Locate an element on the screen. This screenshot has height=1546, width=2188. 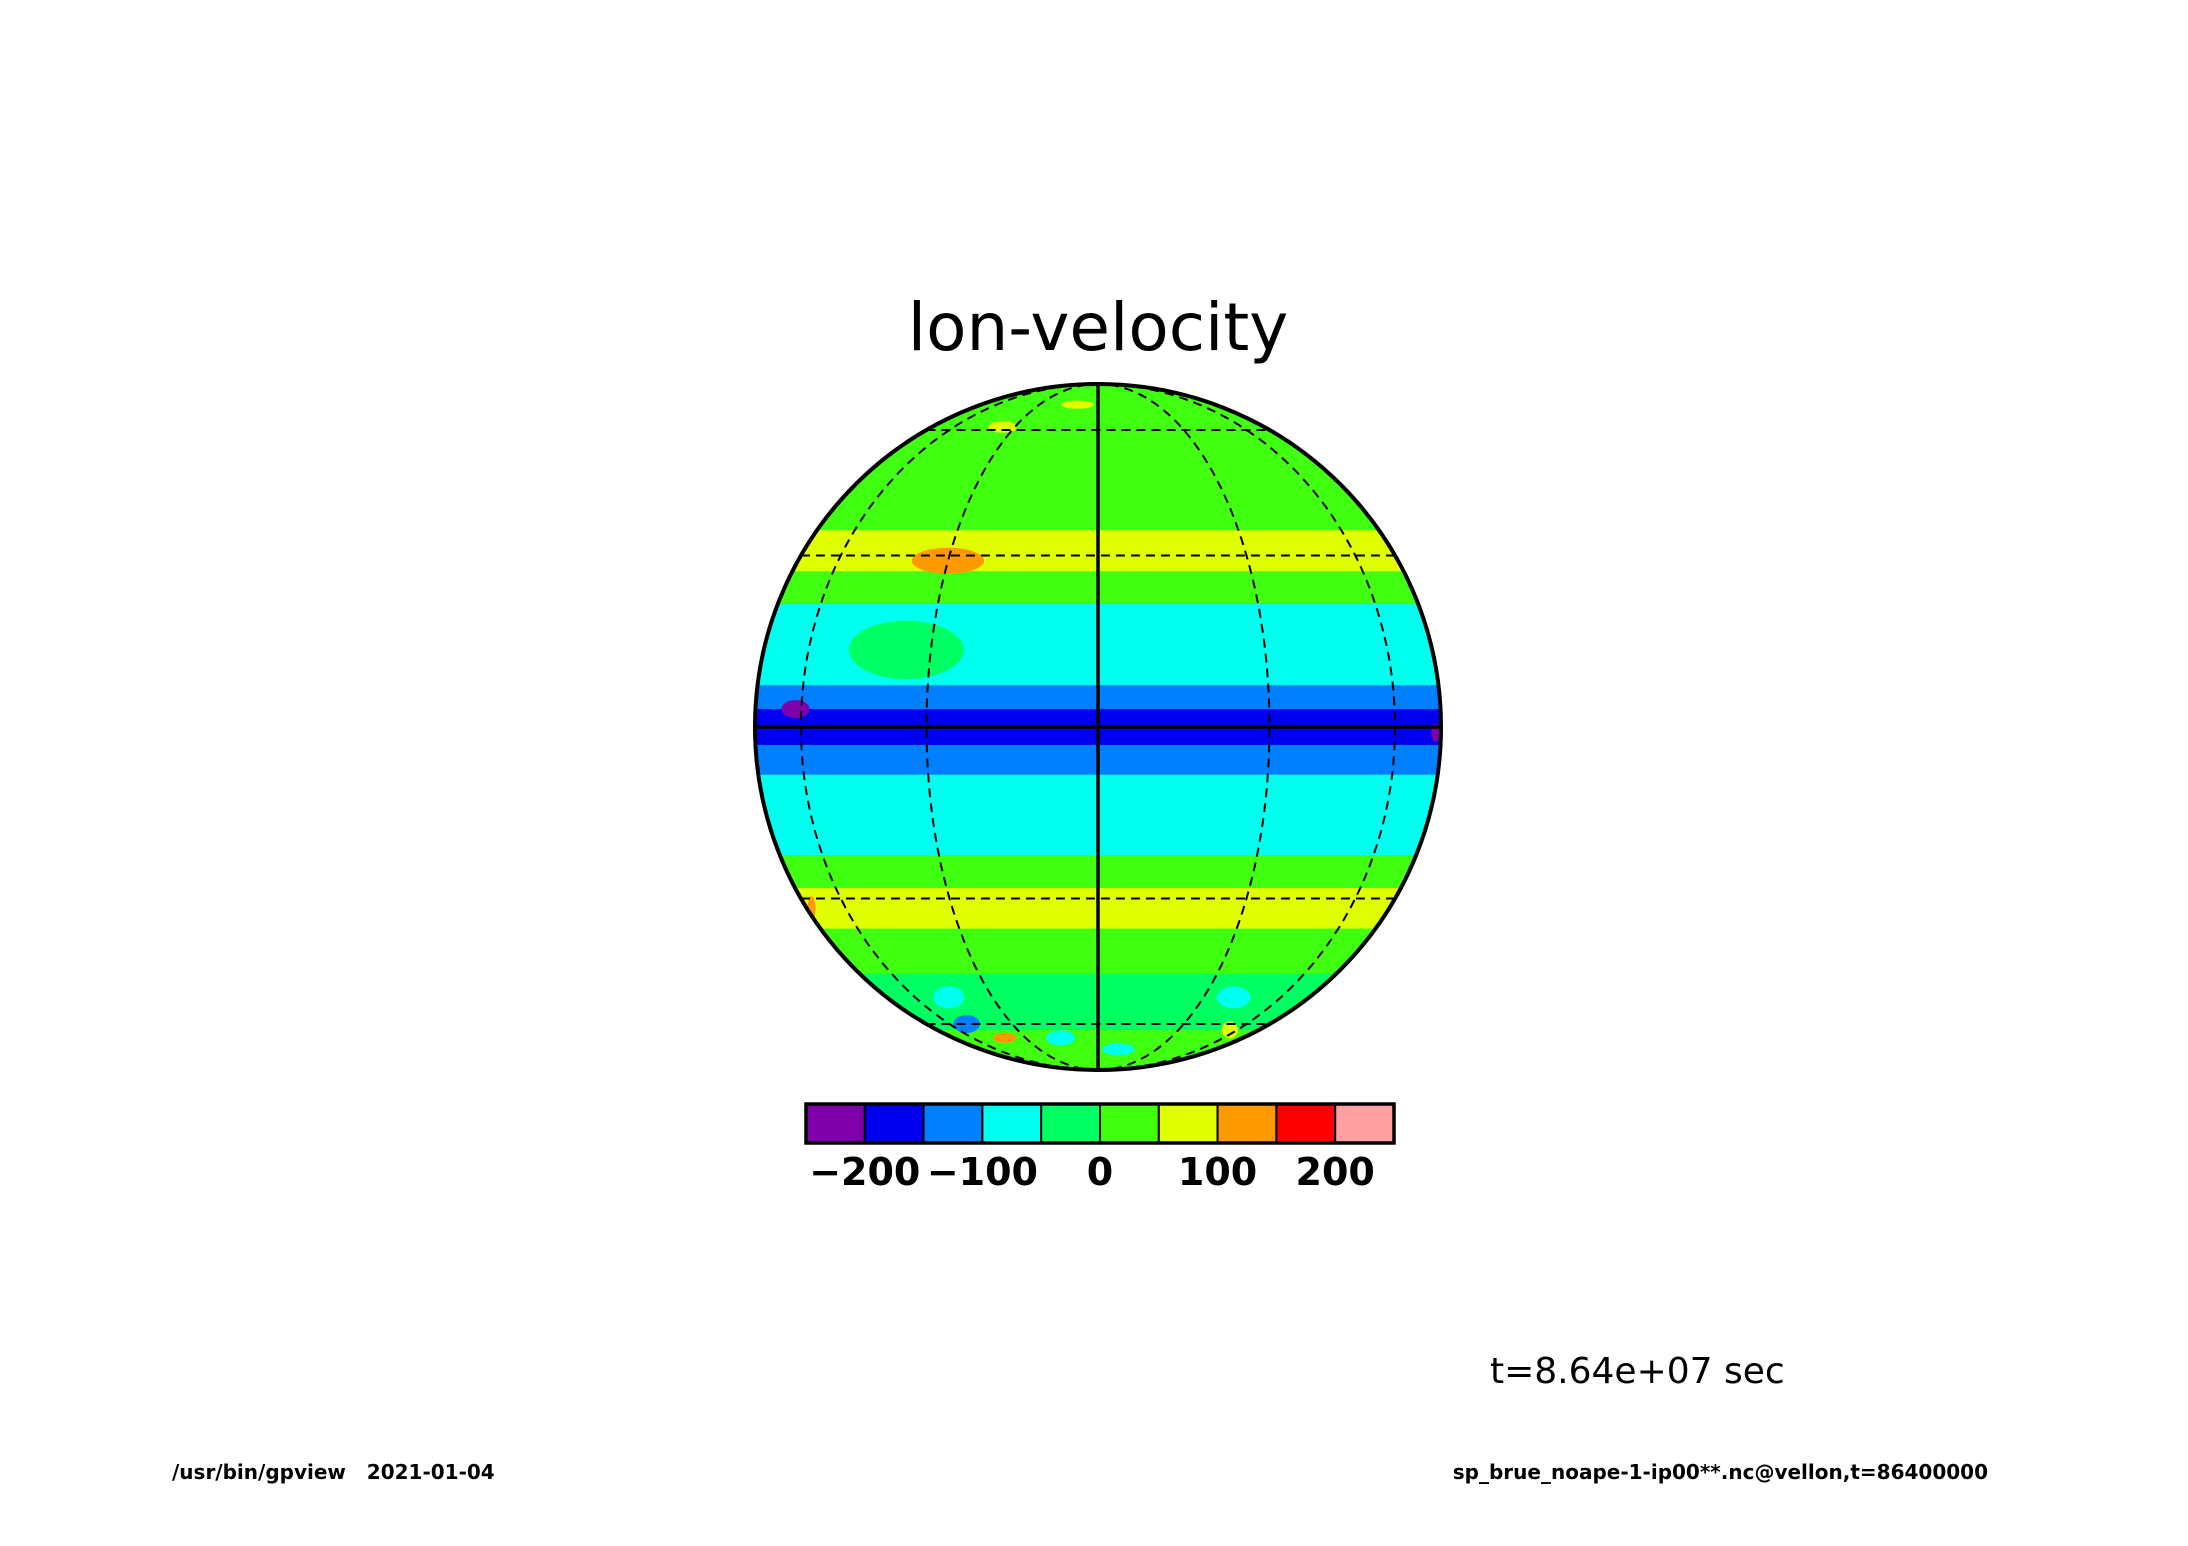
footer-left: /usr/bin/gpview 2021-01-04 is located at coordinates (333, 1472).